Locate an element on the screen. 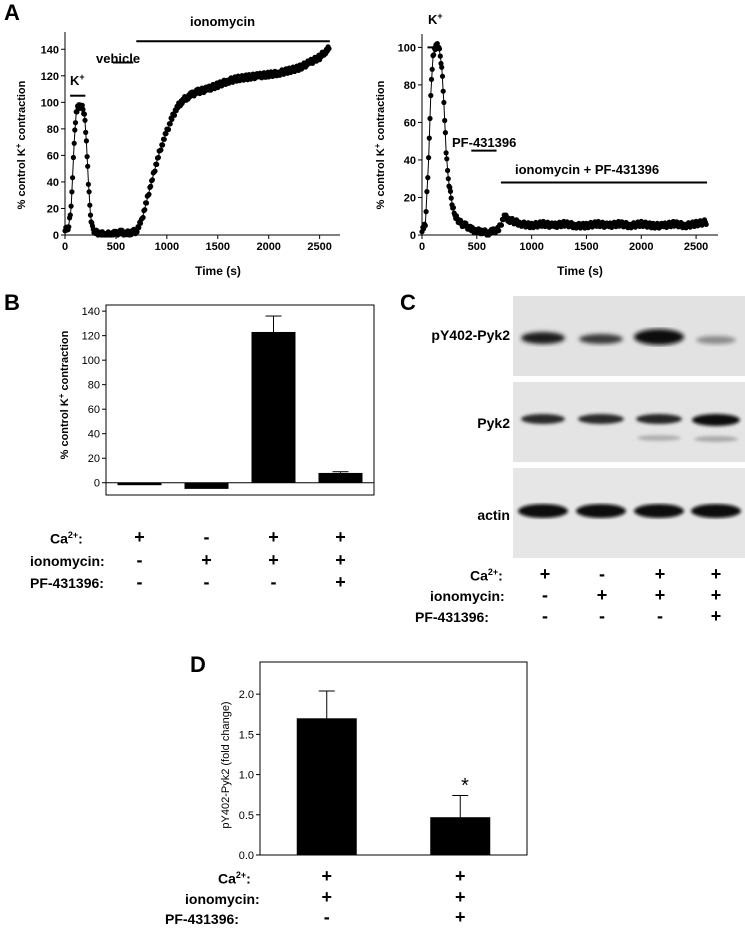  panel-c-iono-symbol-2: + is located at coordinates (602, 595).